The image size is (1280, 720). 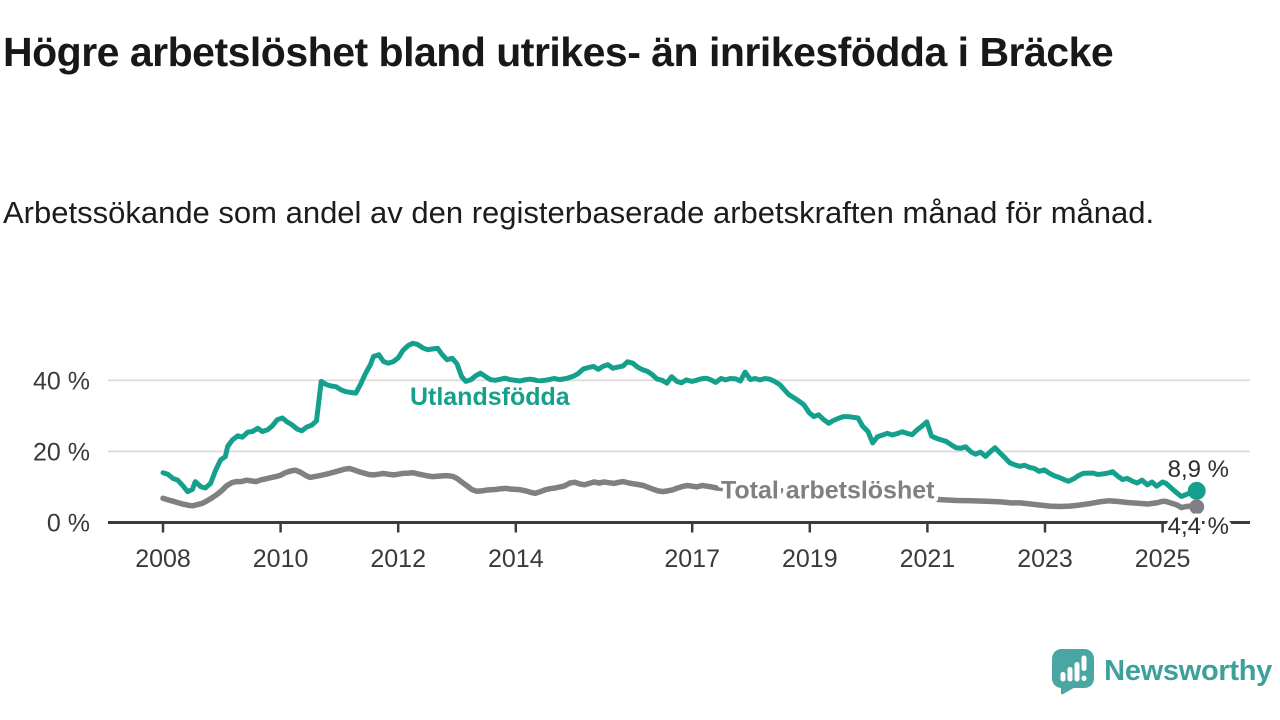 I want to click on newsworthy-logo-text: Newsworthy, so click(x=1188, y=671).